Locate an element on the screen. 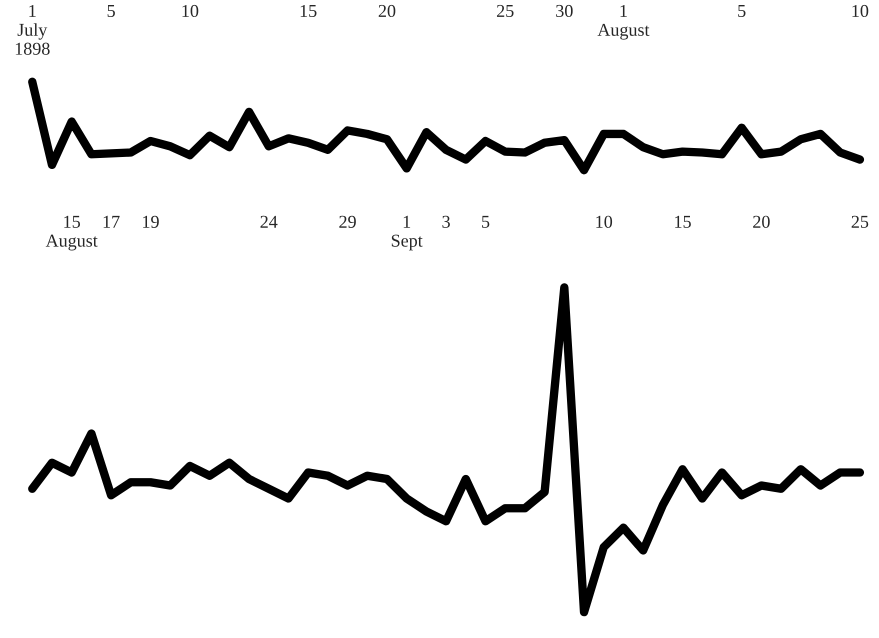  x-tick-label: 15 August is located at coordinates (72, 233).